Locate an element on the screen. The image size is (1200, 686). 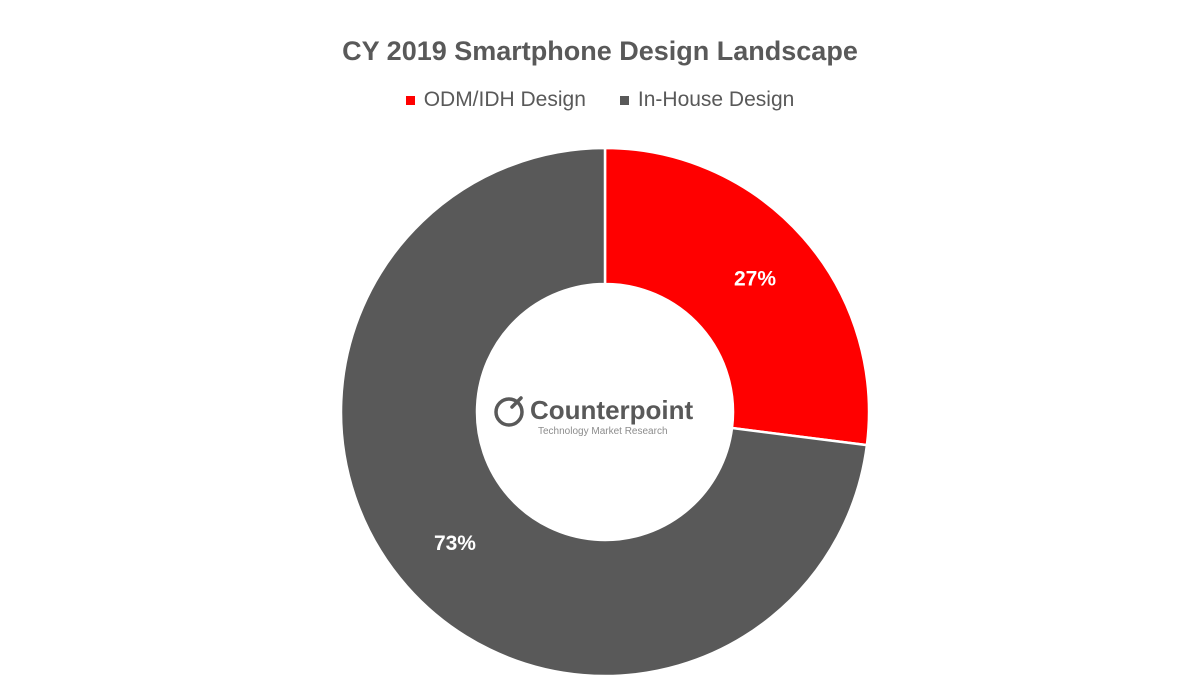
counterpoint-watermark: Counterpoint Technology Market Research is located at coordinates (594, 416).